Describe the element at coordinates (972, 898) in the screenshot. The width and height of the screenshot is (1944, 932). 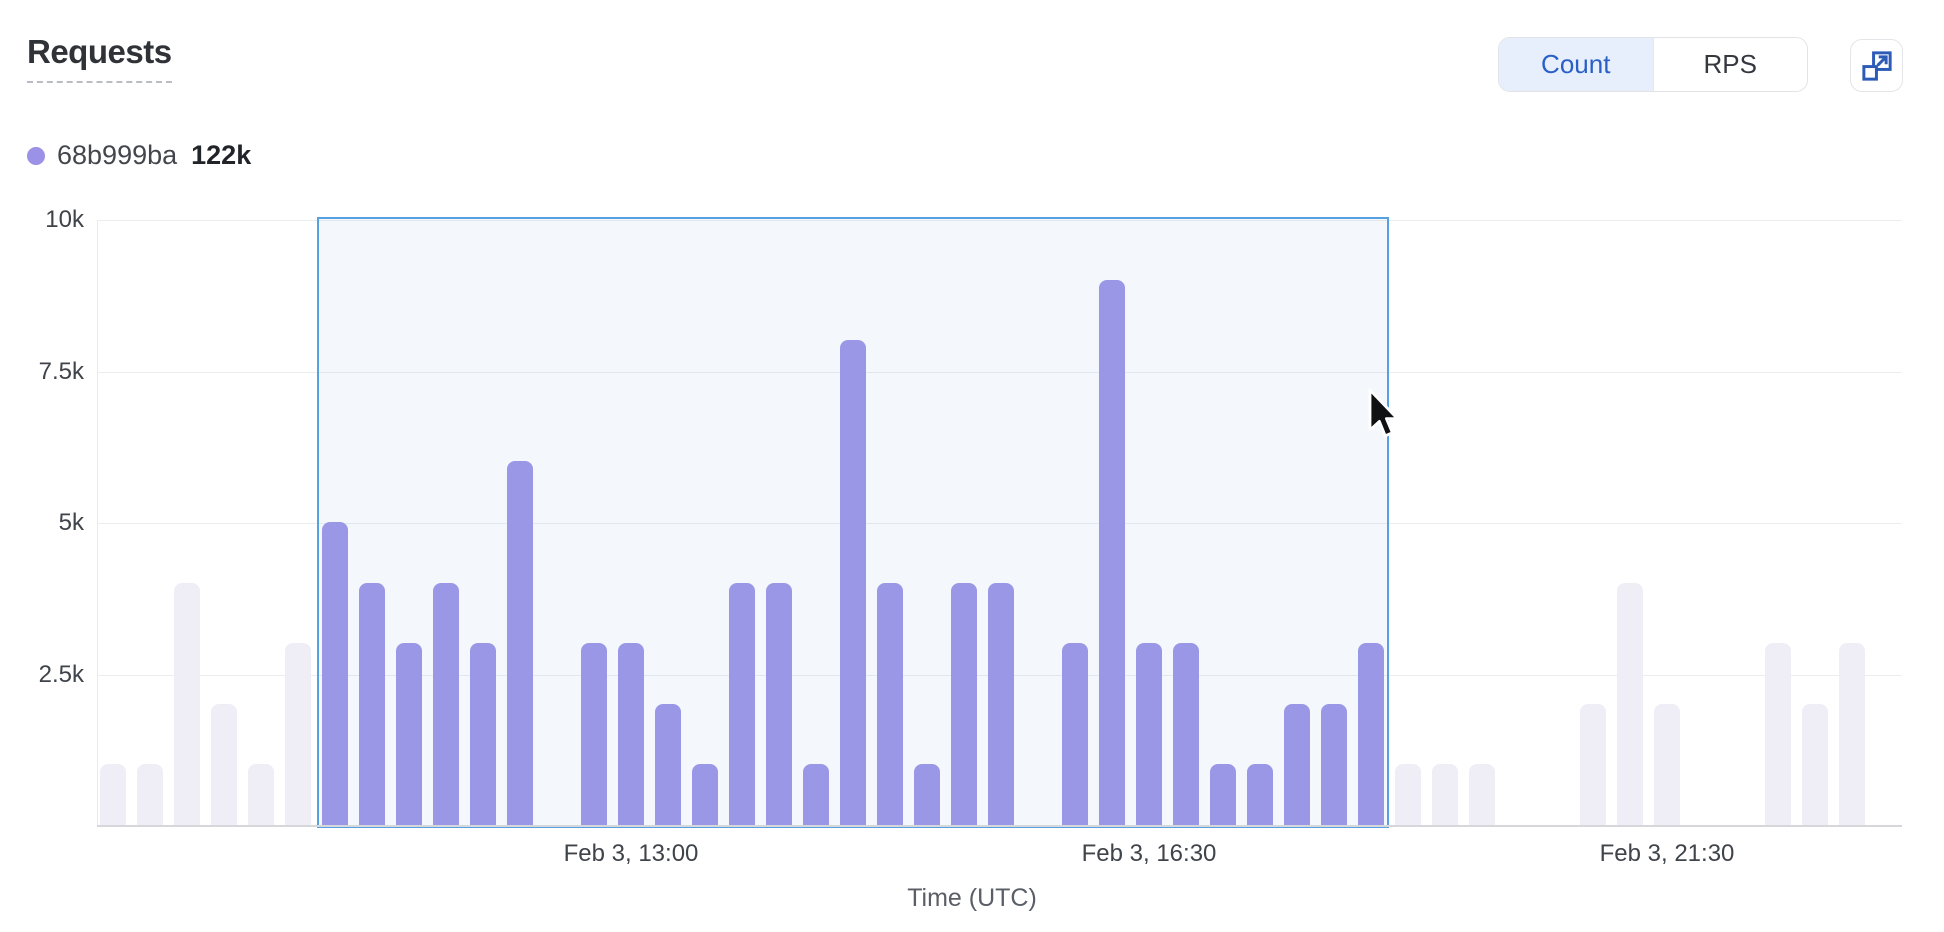
I see `x-axis-title: Time (UTC)` at that location.